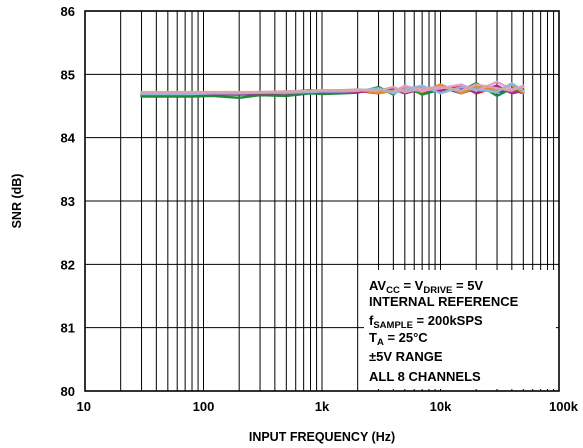 The width and height of the screenshot is (583, 448). Describe the element at coordinates (68, 11) in the screenshot. I see `y-tick-label: 86` at that location.